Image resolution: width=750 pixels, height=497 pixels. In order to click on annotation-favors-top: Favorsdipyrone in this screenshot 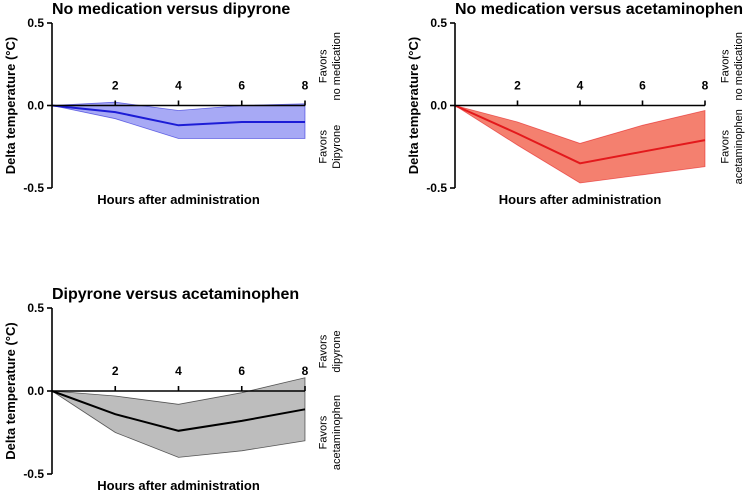, I will do `click(330, 351)`.